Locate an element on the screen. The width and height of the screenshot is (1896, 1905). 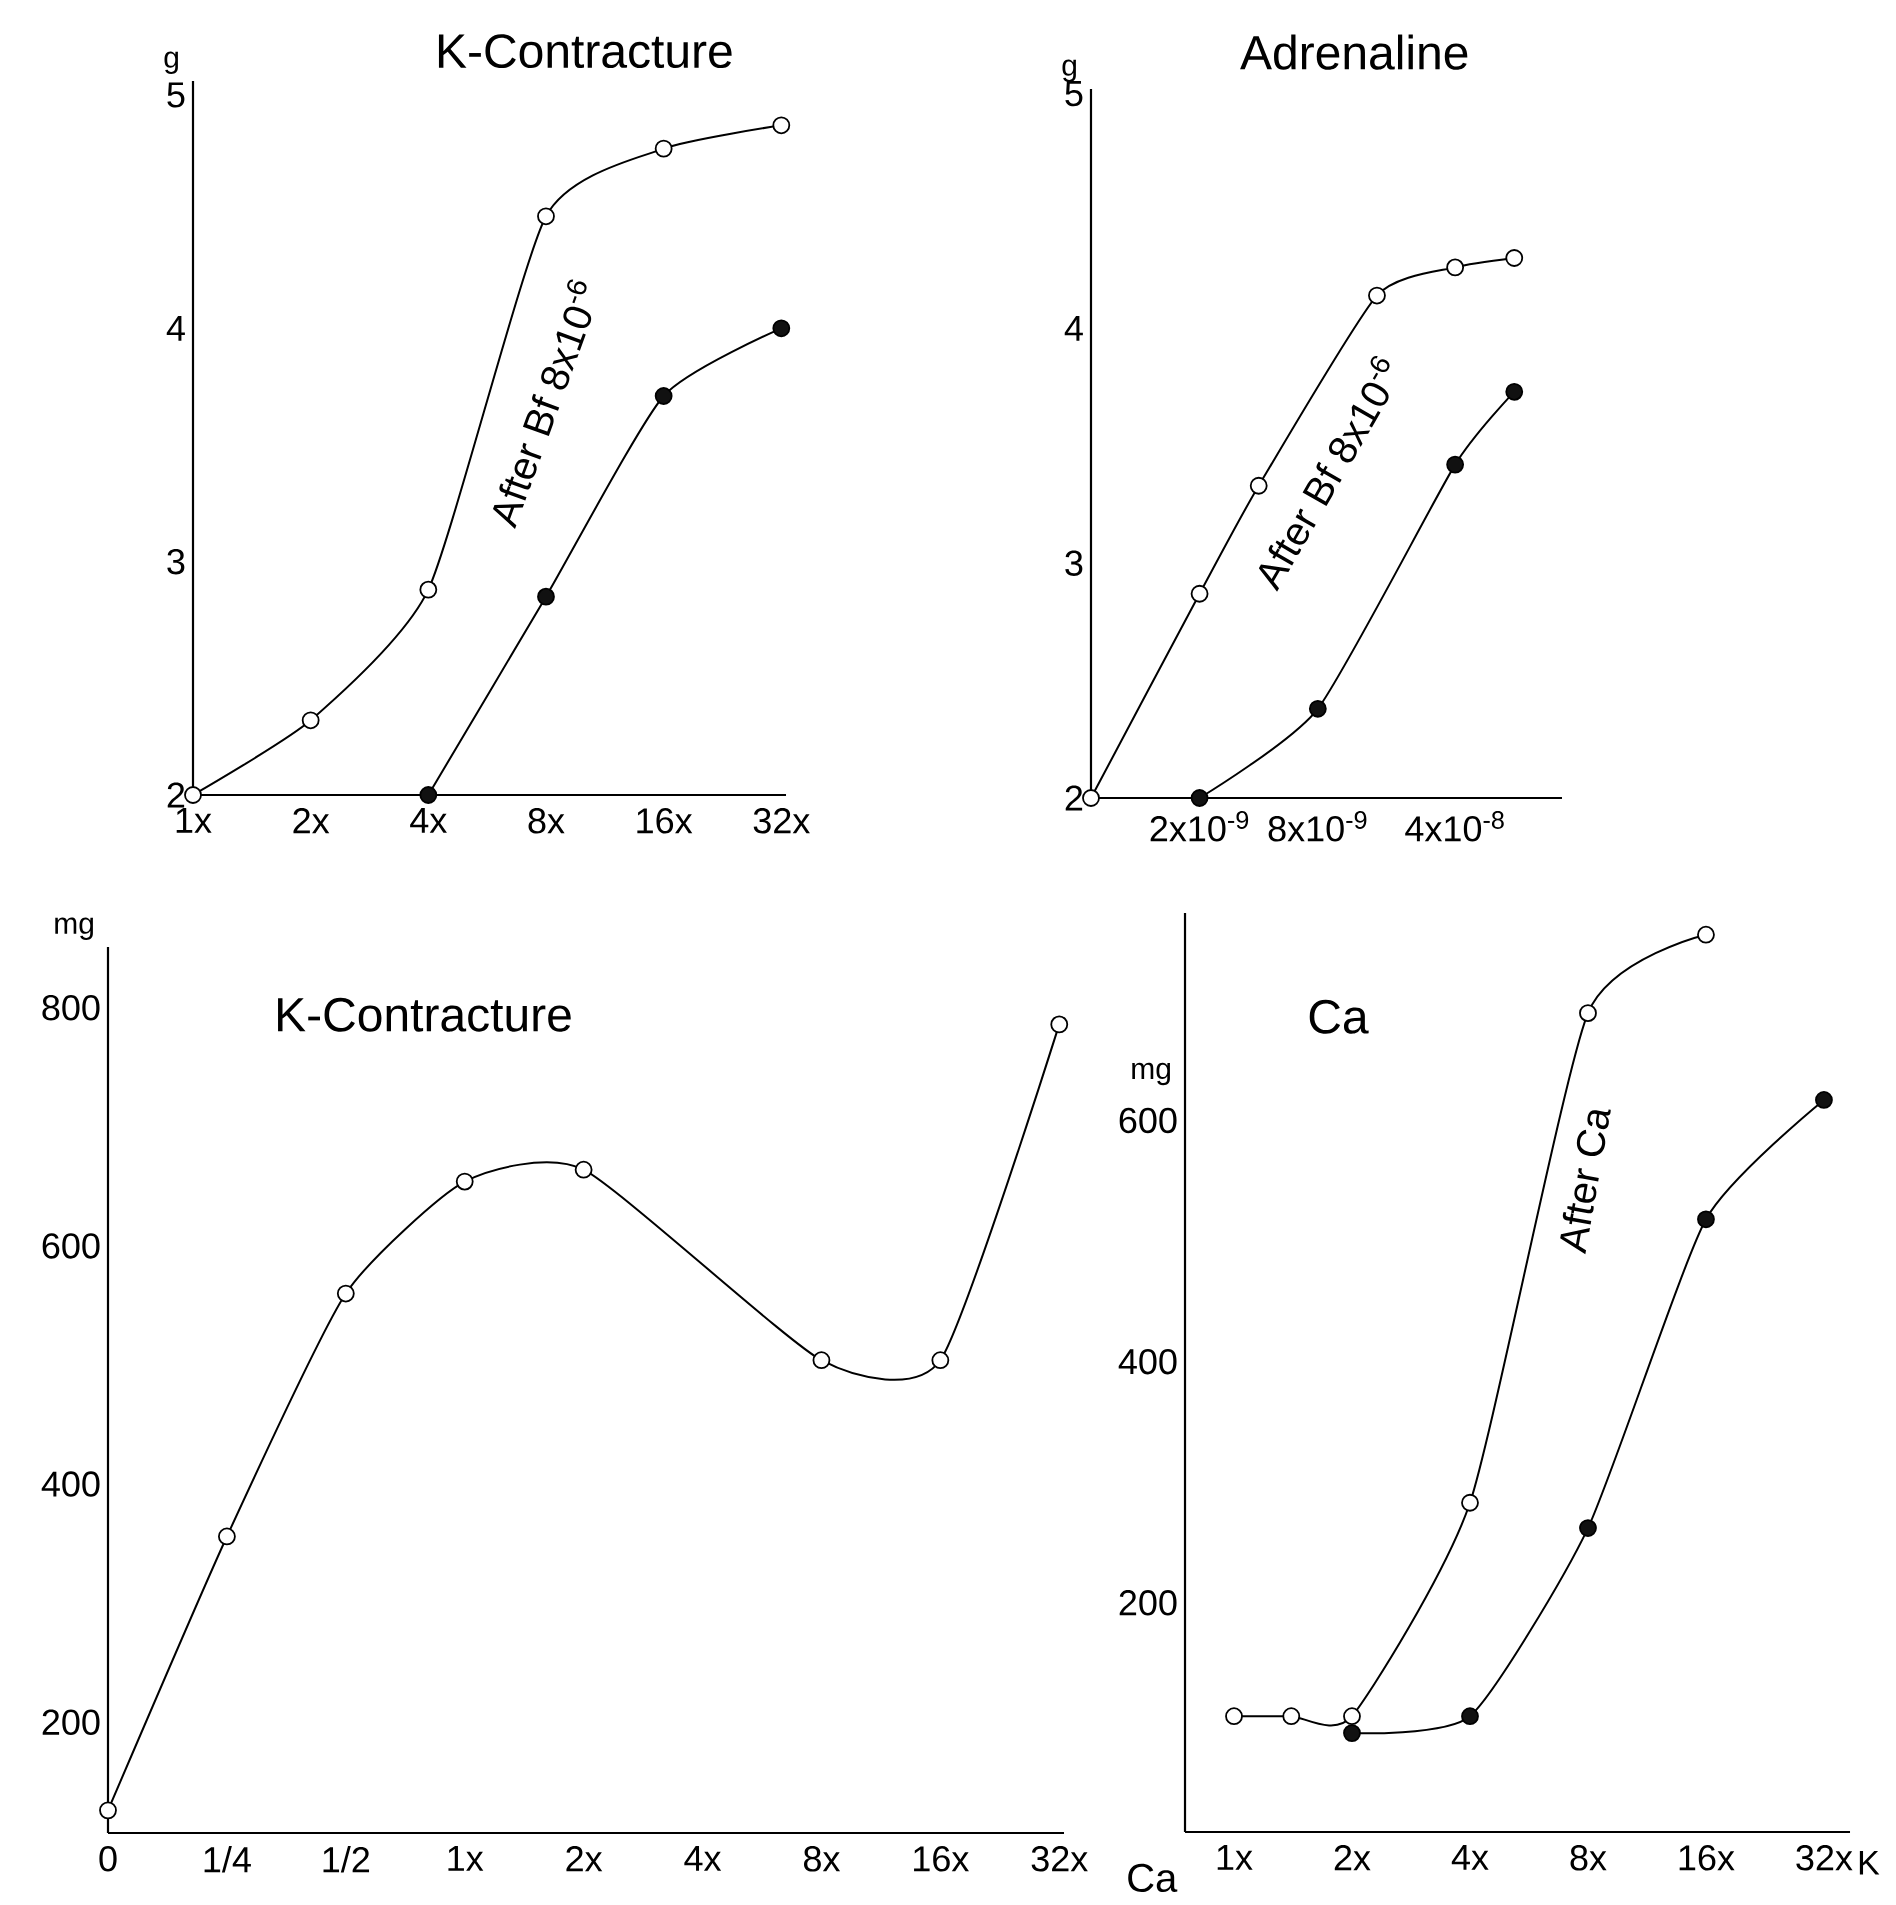
x-tick-label: 4x10$^{-8}$ is located at coordinates (1454, 826).